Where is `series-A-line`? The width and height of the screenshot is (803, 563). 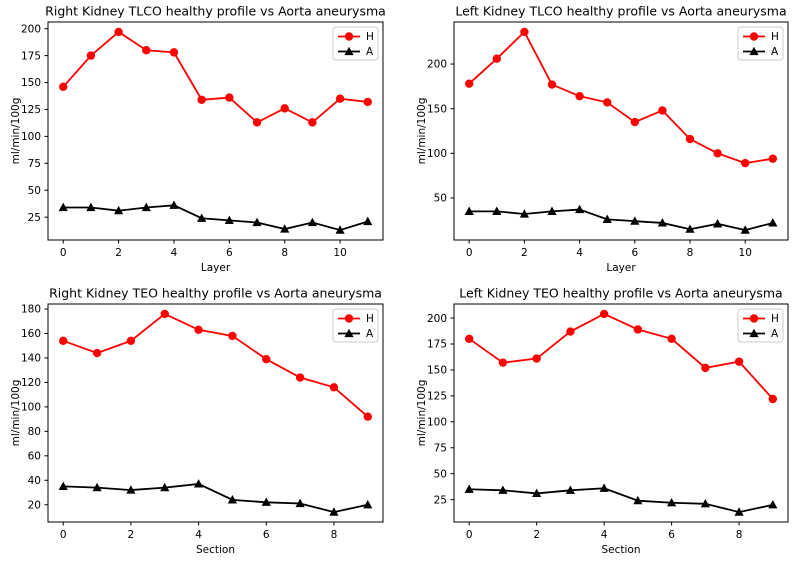
series-A-line is located at coordinates (216, 218).